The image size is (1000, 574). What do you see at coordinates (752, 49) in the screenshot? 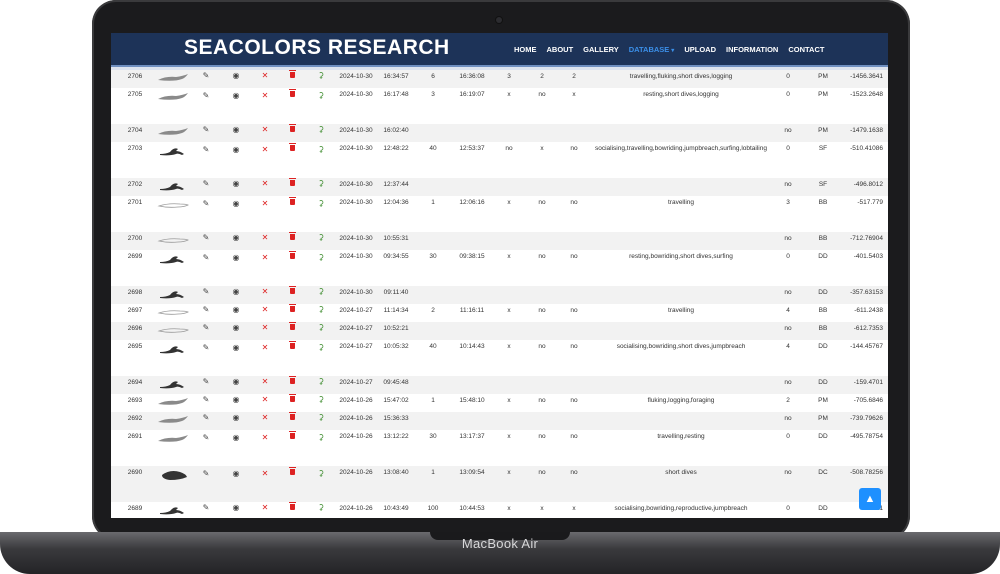
I see `nav-information: INFORMATION` at bounding box center [752, 49].